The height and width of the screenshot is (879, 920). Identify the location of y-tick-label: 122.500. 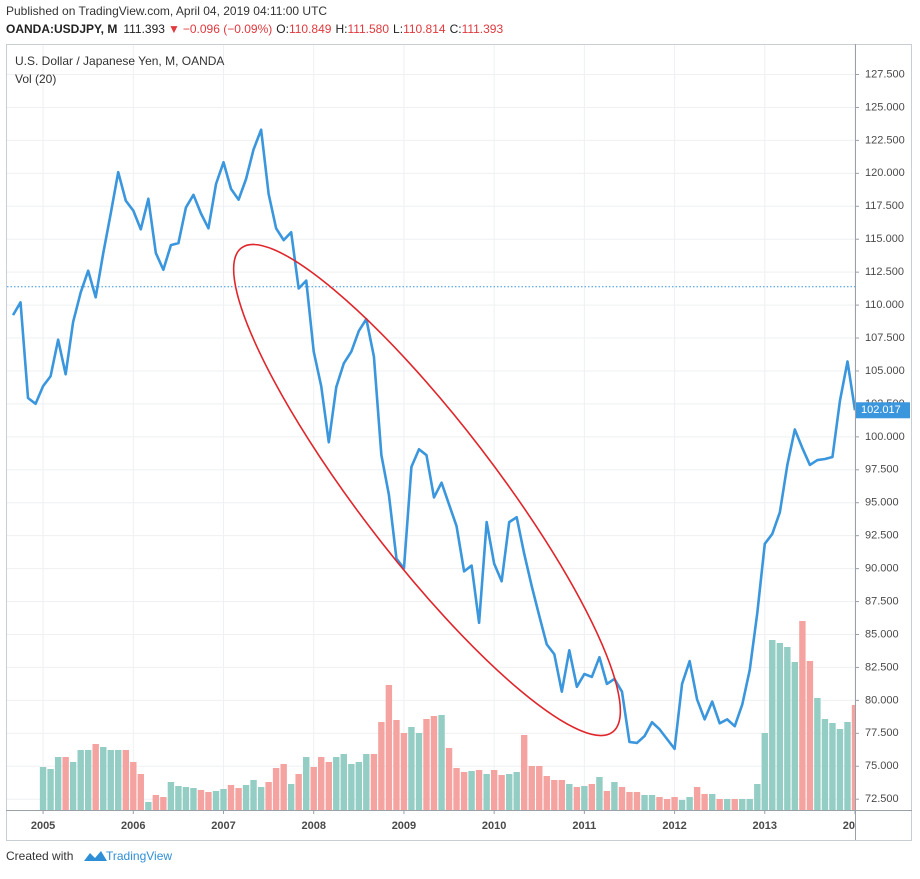
(885, 140).